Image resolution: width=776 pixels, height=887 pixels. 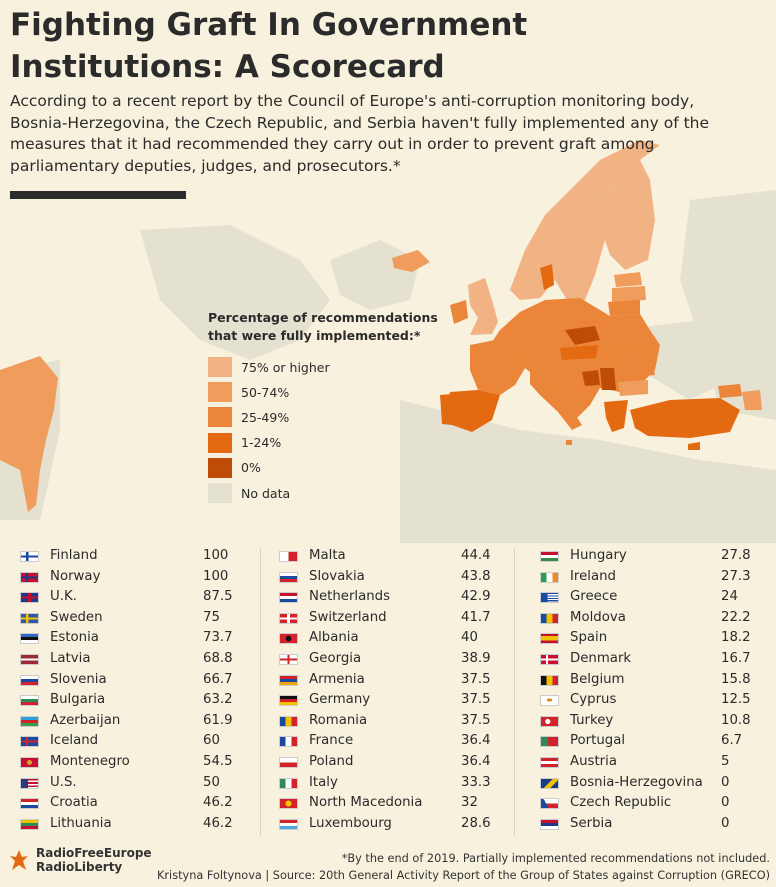 What do you see at coordinates (579, 352) in the screenshot?
I see `region-austria` at bounding box center [579, 352].